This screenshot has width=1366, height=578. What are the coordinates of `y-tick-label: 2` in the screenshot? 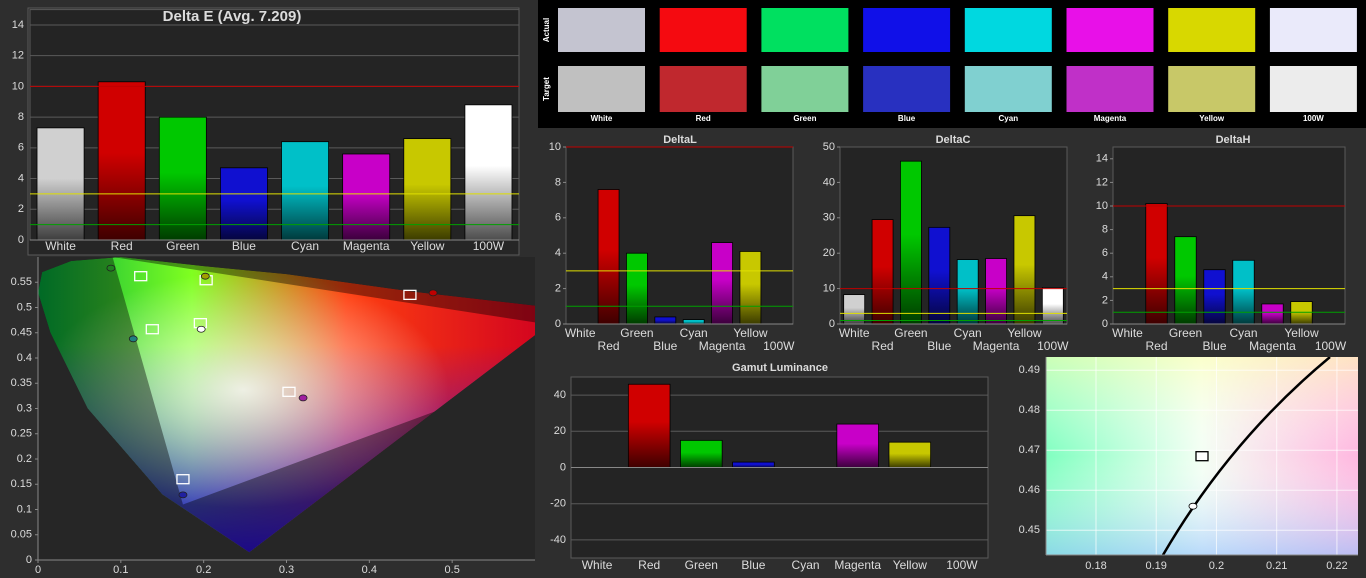 It's located at (1105, 300).